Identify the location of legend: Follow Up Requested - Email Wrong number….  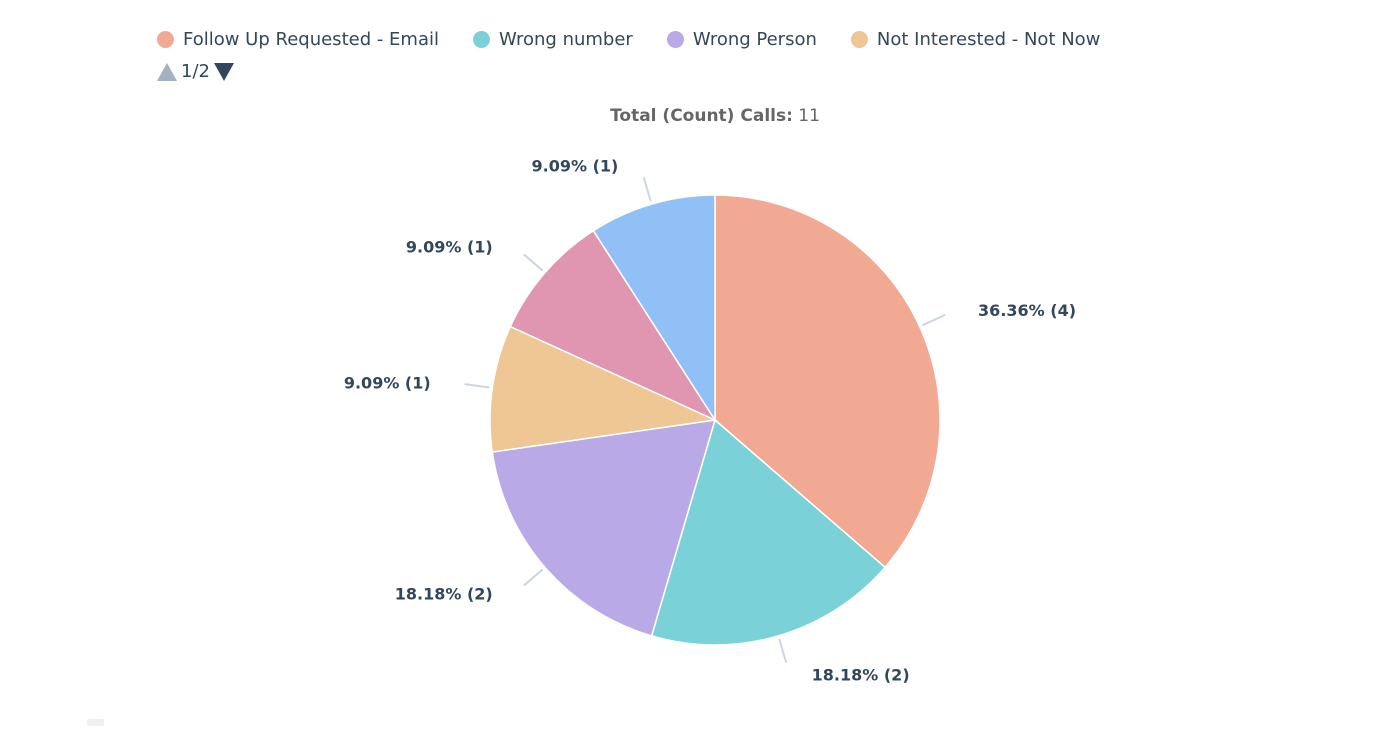
(628, 39).